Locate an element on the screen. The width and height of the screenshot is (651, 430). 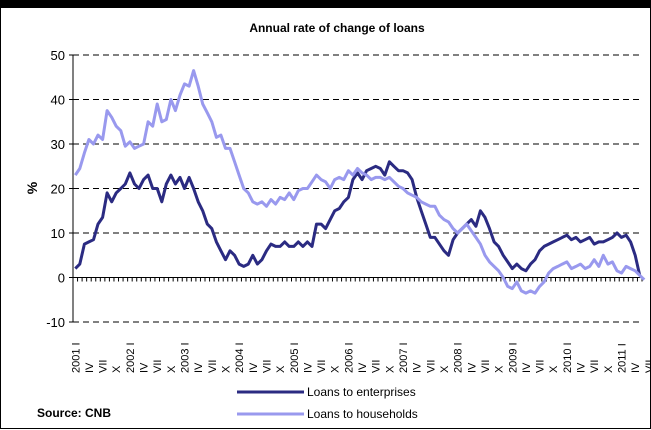
y-axis-ticks: -10 0 10 20 30 40 50 is located at coordinates (60, 189).